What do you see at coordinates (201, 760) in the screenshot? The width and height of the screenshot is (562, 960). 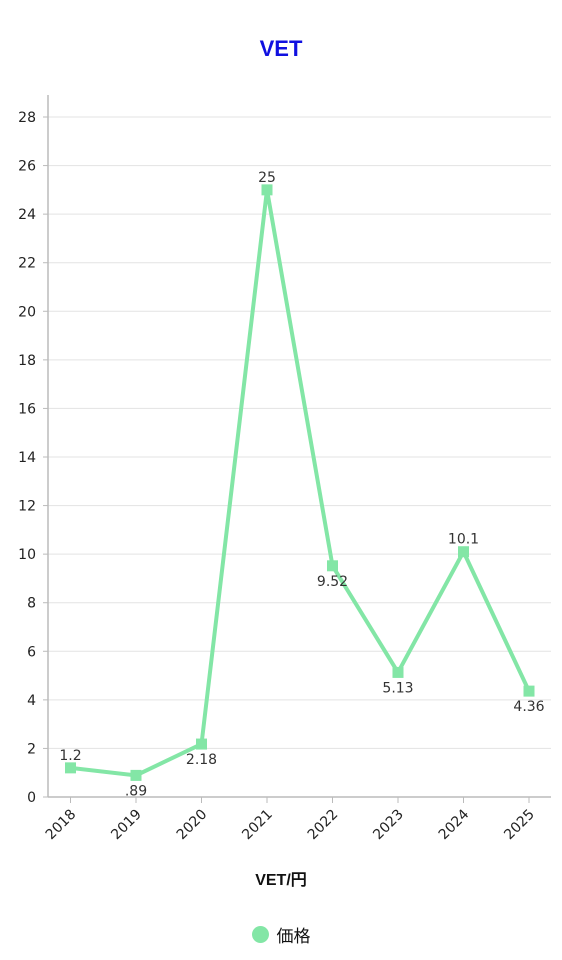 I see `data-label: 2.18` at bounding box center [201, 760].